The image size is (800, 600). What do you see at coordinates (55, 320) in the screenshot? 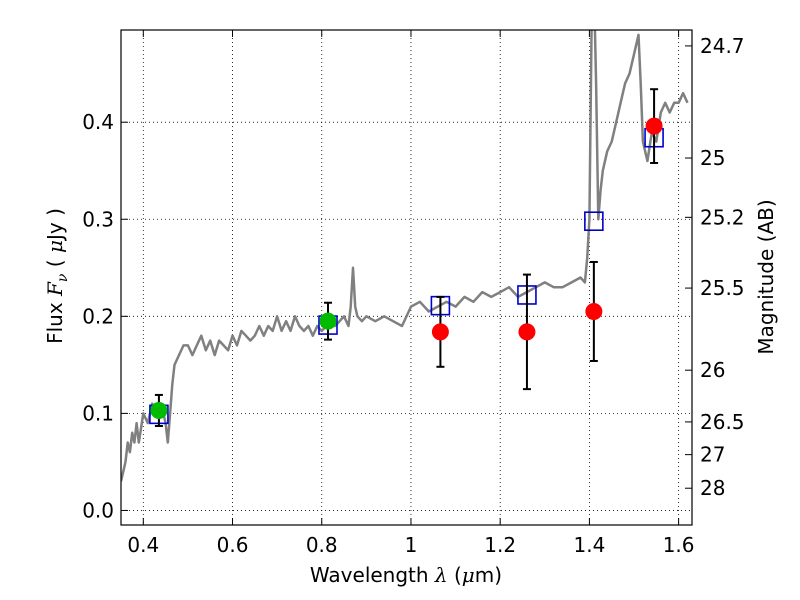
I see `y-axis-label-prefix: Flux` at bounding box center [55, 320].